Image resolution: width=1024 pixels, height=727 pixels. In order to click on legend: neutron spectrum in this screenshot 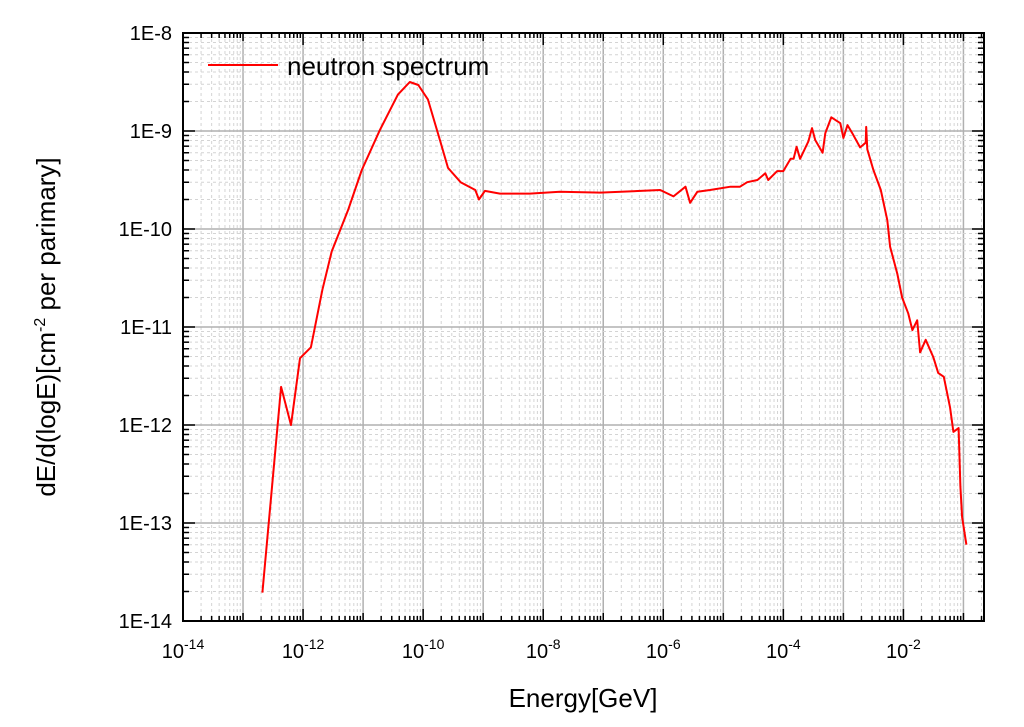, I will do `click(348, 66)`.